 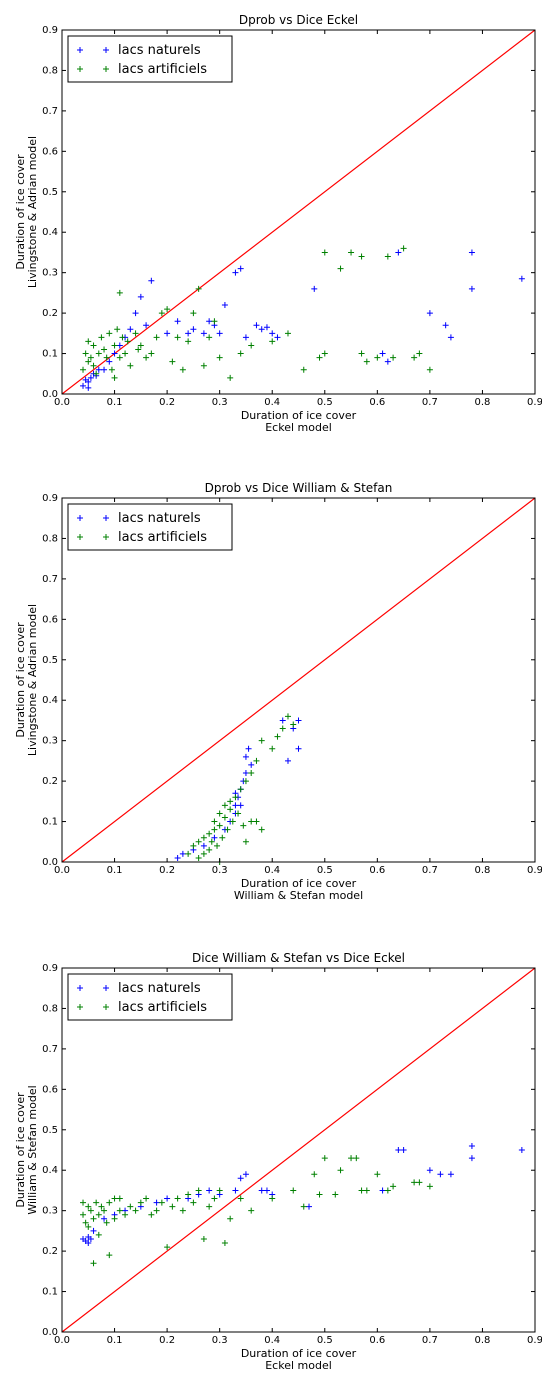 What do you see at coordinates (150, 527) in the screenshot?
I see `legend-box` at bounding box center [150, 527].